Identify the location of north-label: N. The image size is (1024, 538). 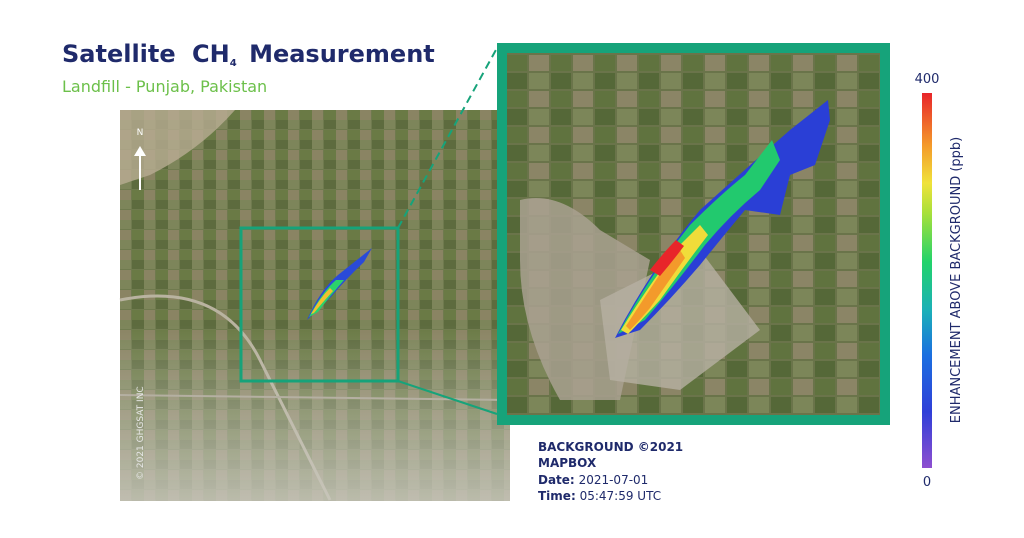
(140, 133).